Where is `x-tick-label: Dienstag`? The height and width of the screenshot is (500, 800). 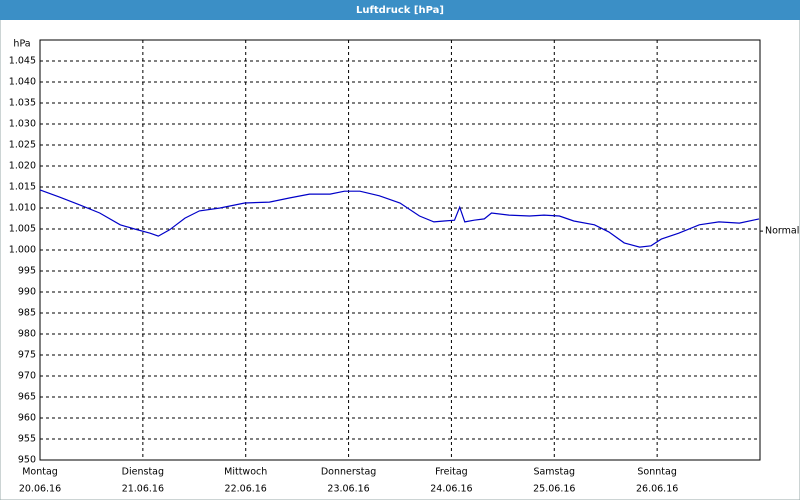 x-tick-label: Dienstag is located at coordinates (143, 472).